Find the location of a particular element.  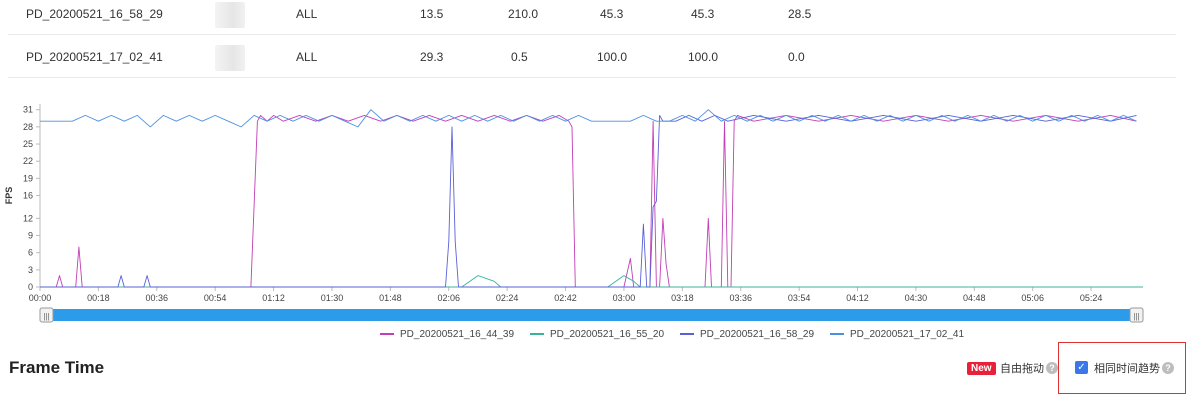

highlight-box is located at coordinates (1122, 368).